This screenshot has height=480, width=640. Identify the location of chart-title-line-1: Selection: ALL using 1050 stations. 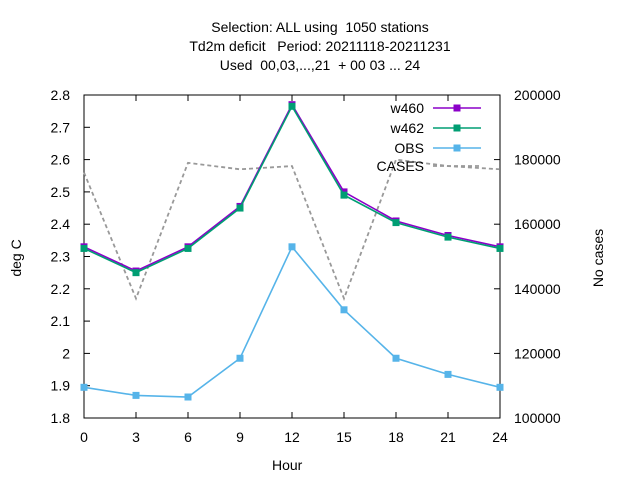
(320, 27).